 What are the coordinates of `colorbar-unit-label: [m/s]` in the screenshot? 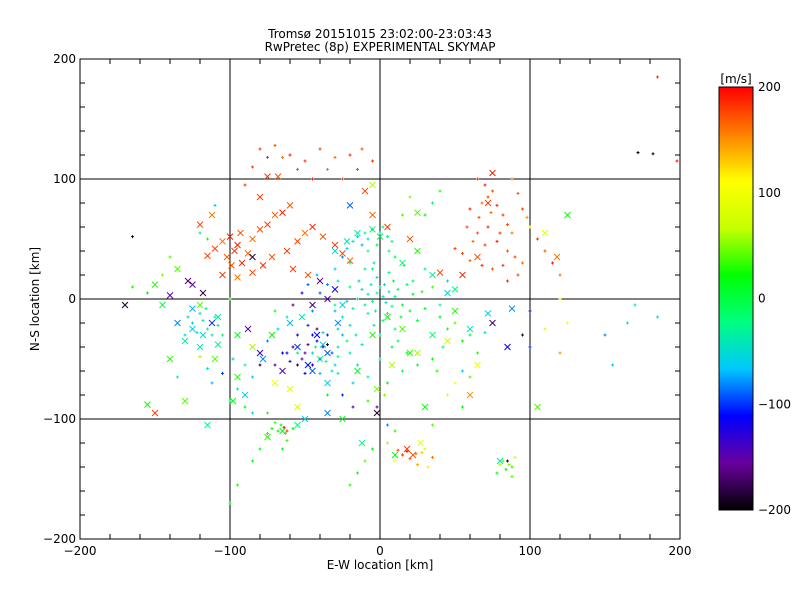 It's located at (735, 79).